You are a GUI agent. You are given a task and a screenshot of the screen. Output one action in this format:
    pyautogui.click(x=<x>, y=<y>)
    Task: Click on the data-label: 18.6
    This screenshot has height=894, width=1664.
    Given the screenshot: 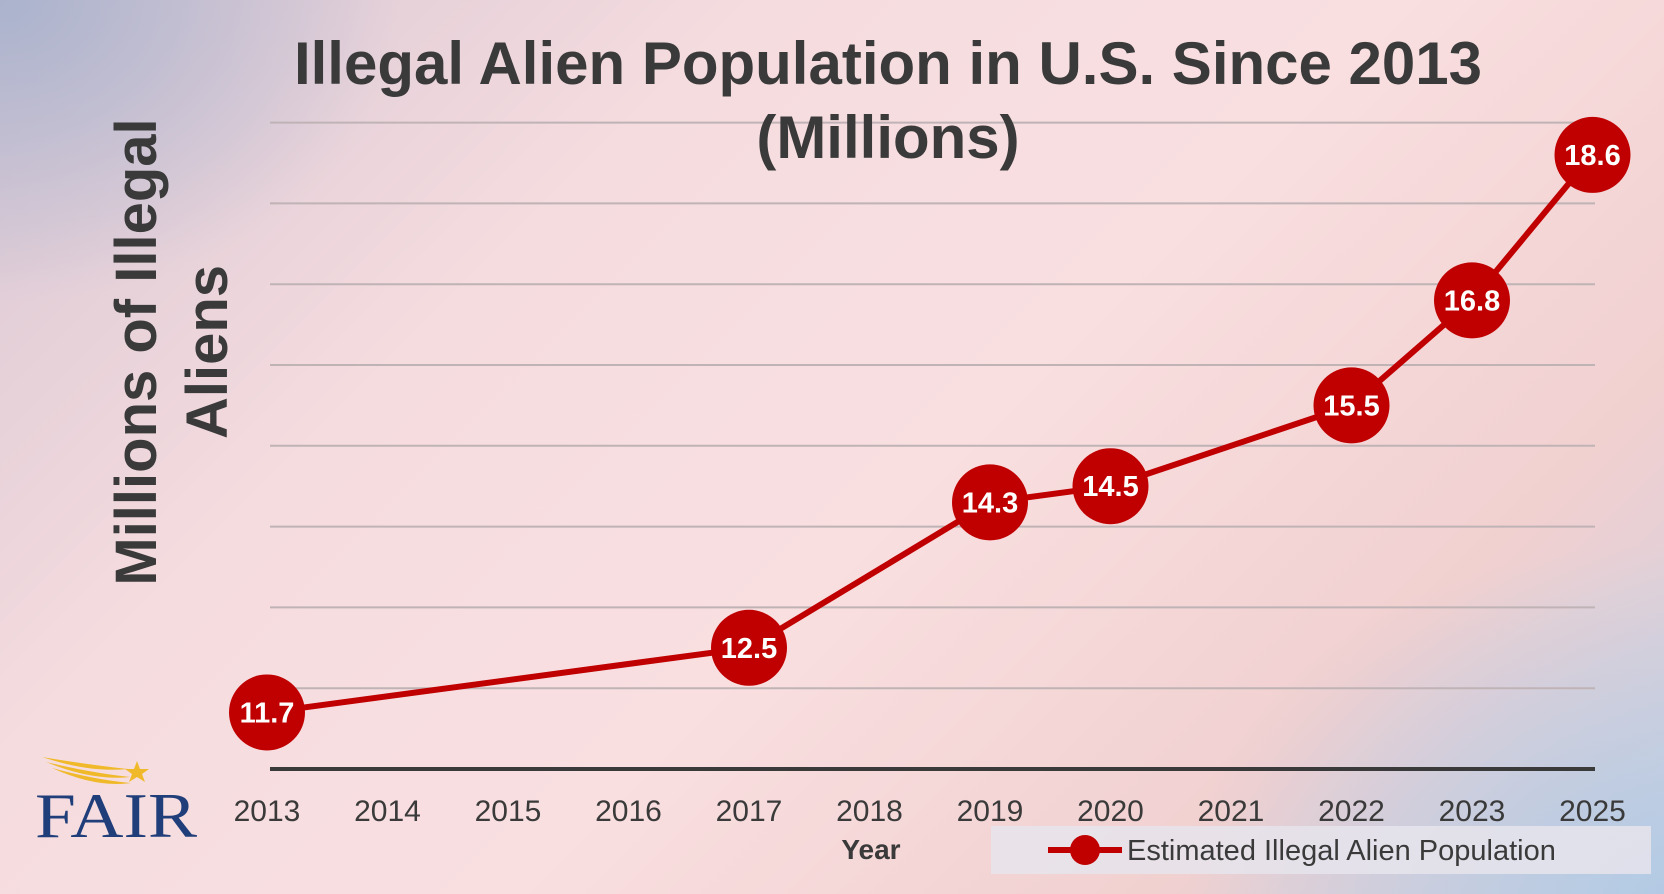 What is the action you would take?
    pyautogui.click(x=1592, y=156)
    